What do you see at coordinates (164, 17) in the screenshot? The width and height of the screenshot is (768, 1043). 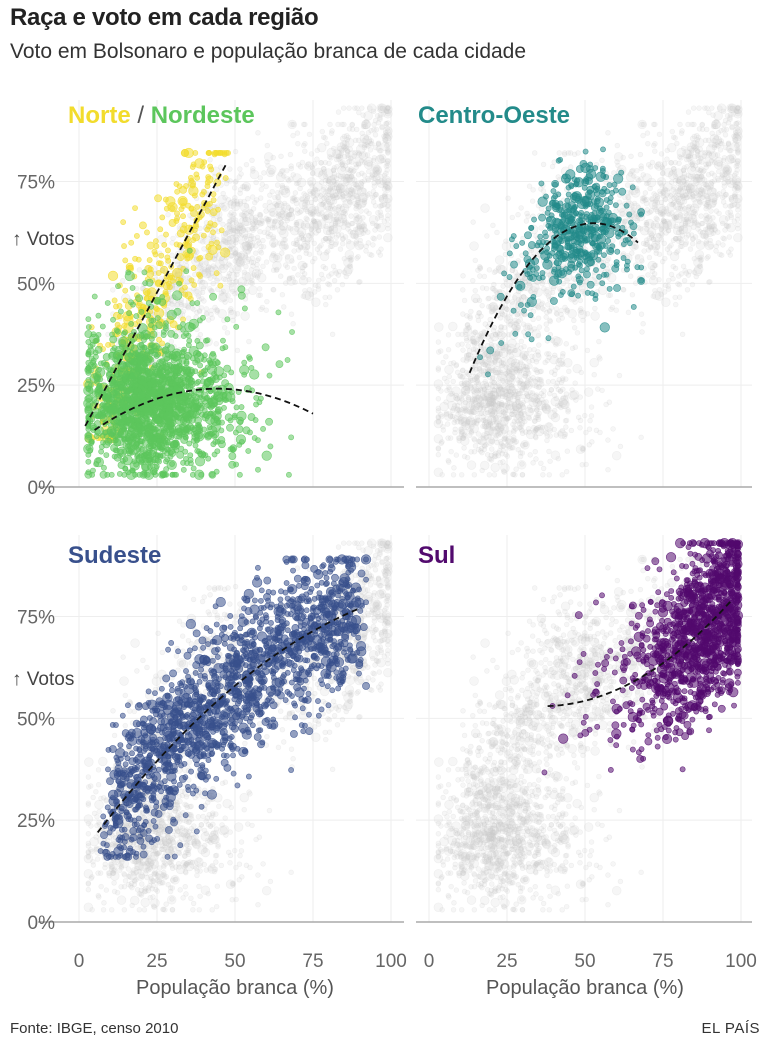 I see `page-title: Raça e voto em cada região` at bounding box center [164, 17].